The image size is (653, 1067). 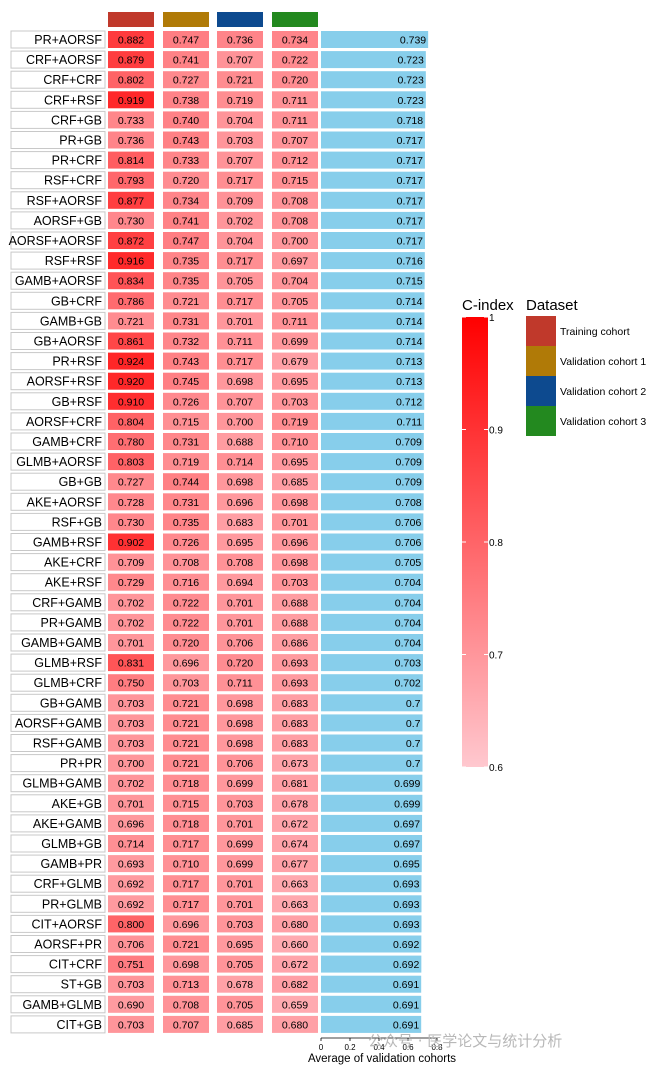 What do you see at coordinates (77, 522) in the screenshot?
I see `model-label: RSF+GB` at bounding box center [77, 522].